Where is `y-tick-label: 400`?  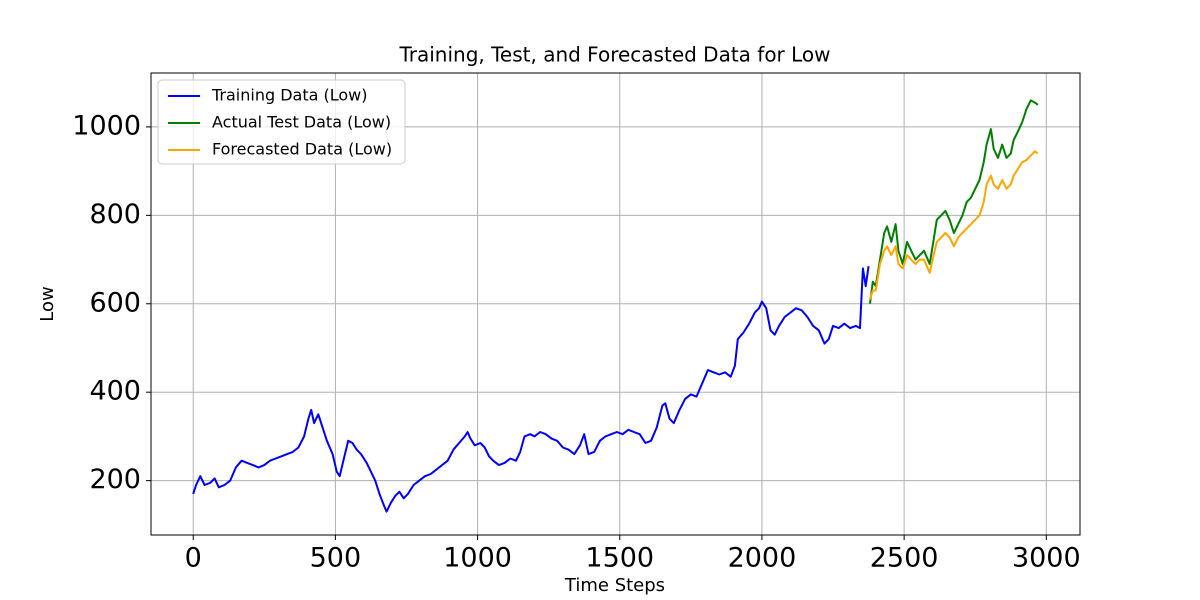
y-tick-label: 400 is located at coordinates (115, 391).